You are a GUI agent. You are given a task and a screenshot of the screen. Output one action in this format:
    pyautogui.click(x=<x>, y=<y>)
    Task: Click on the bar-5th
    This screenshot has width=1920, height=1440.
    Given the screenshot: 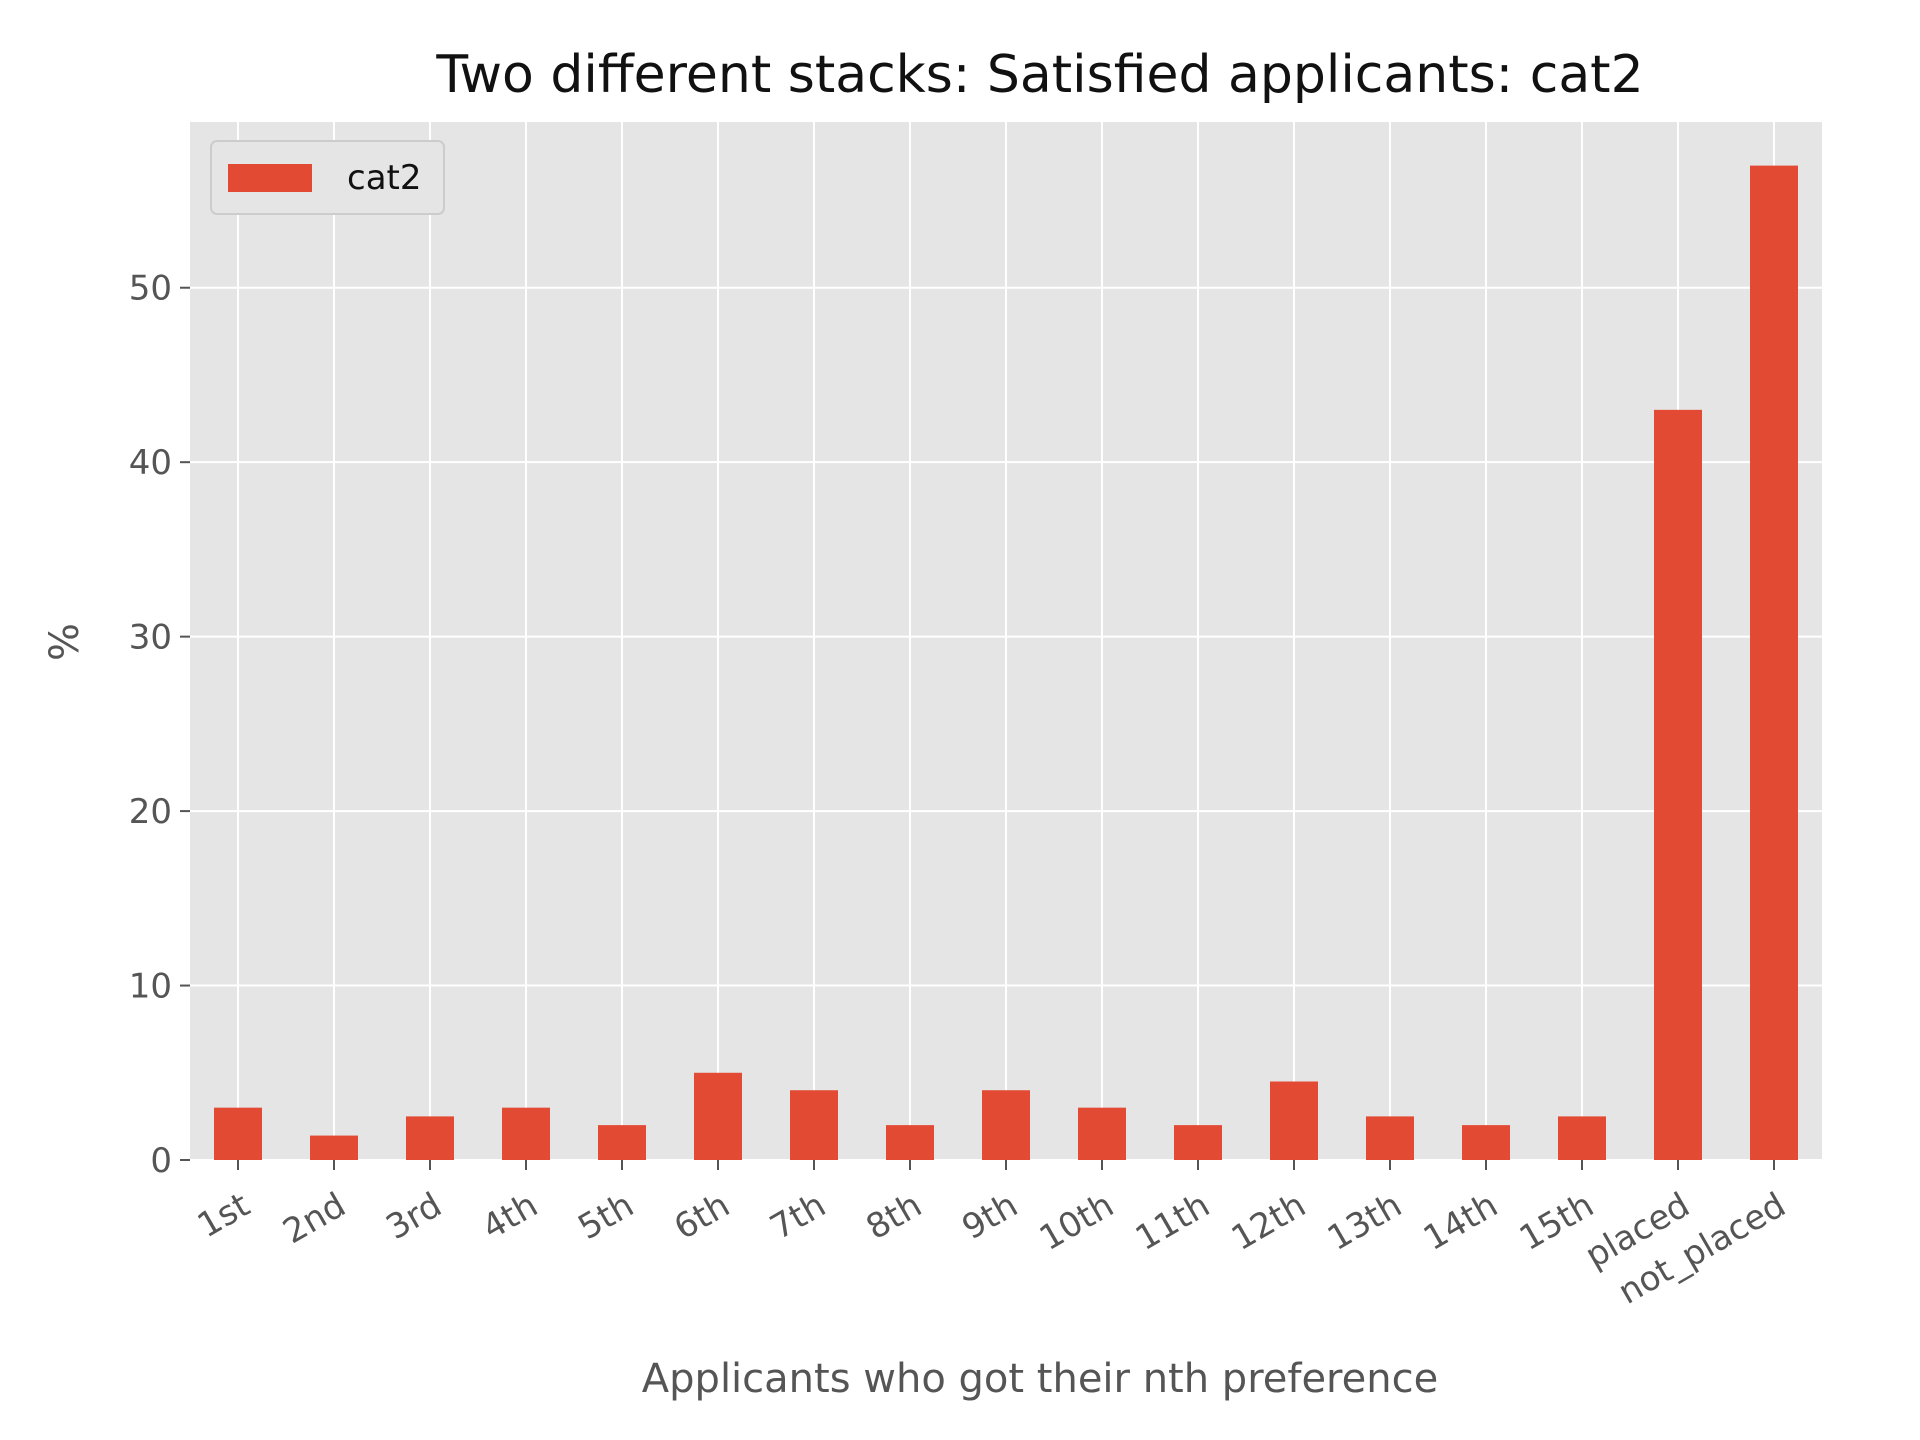 What is the action you would take?
    pyautogui.click(x=622, y=1142)
    